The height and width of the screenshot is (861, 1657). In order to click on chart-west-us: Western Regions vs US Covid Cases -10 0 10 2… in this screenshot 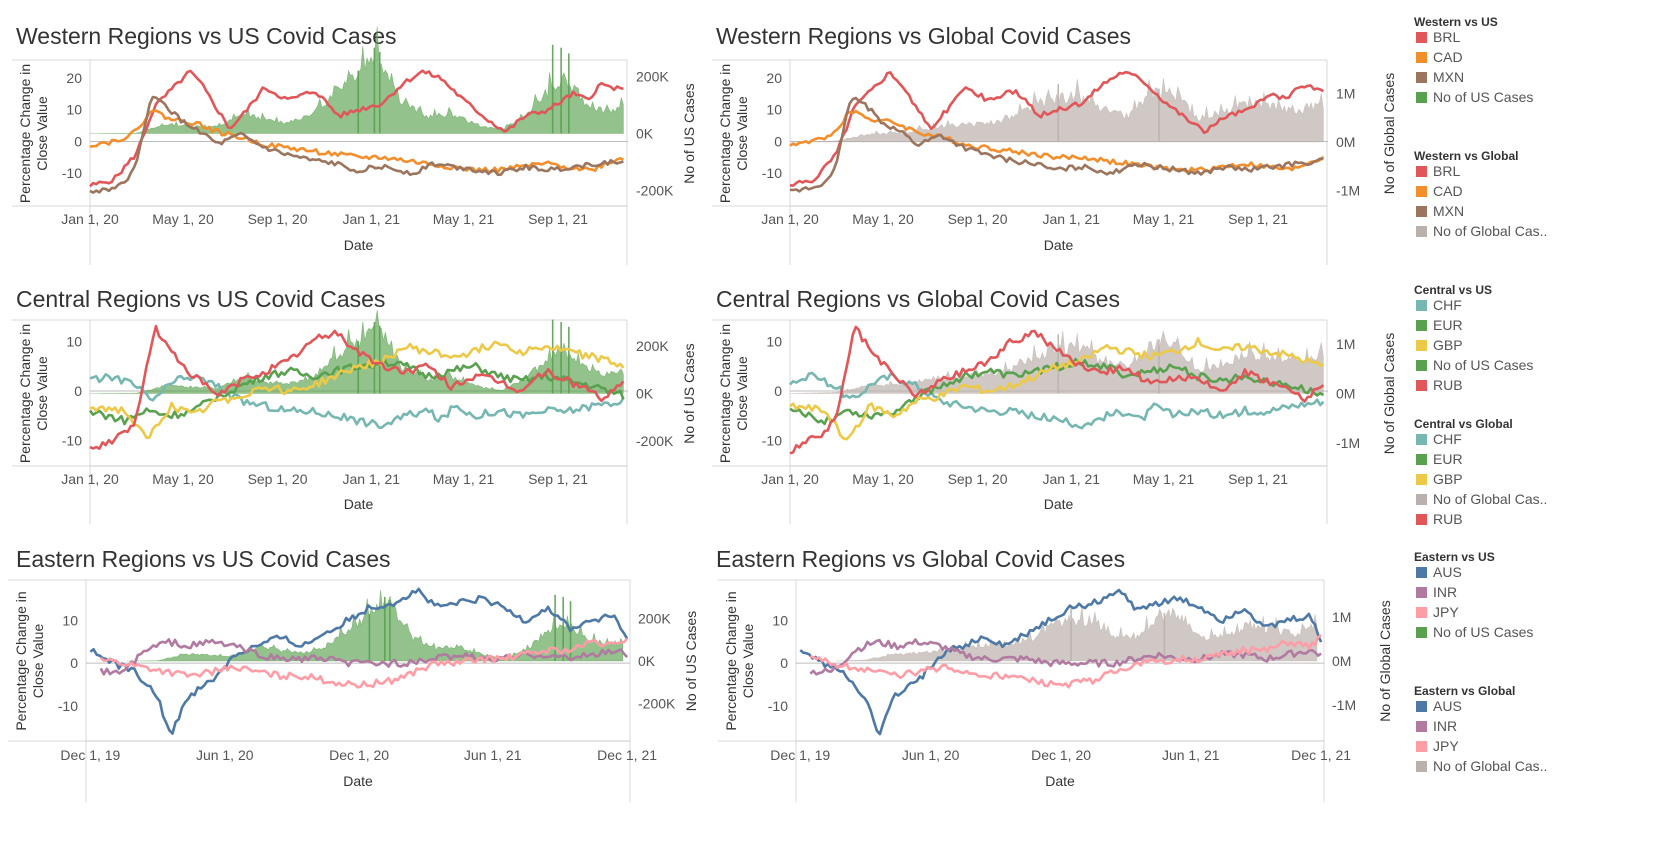, I will do `click(354, 144)`.